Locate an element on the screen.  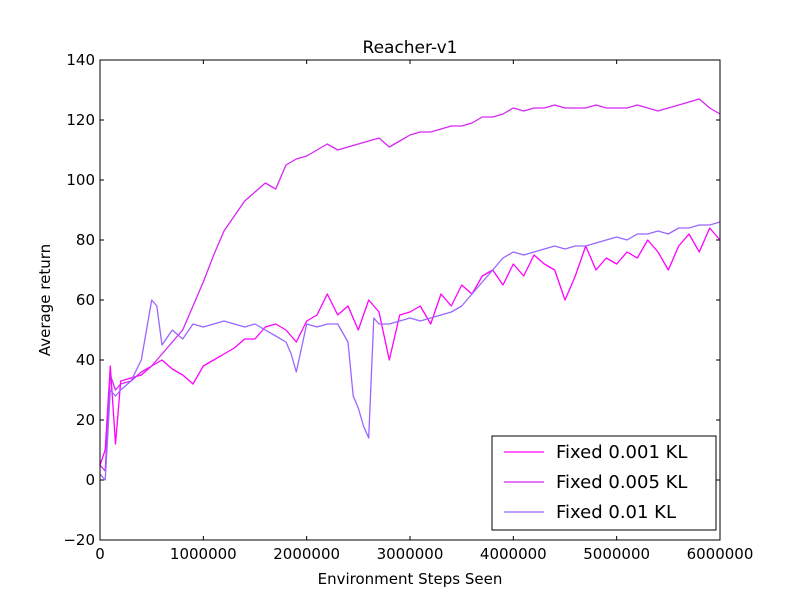
y-tick-label: 80 is located at coordinates (85, 240).